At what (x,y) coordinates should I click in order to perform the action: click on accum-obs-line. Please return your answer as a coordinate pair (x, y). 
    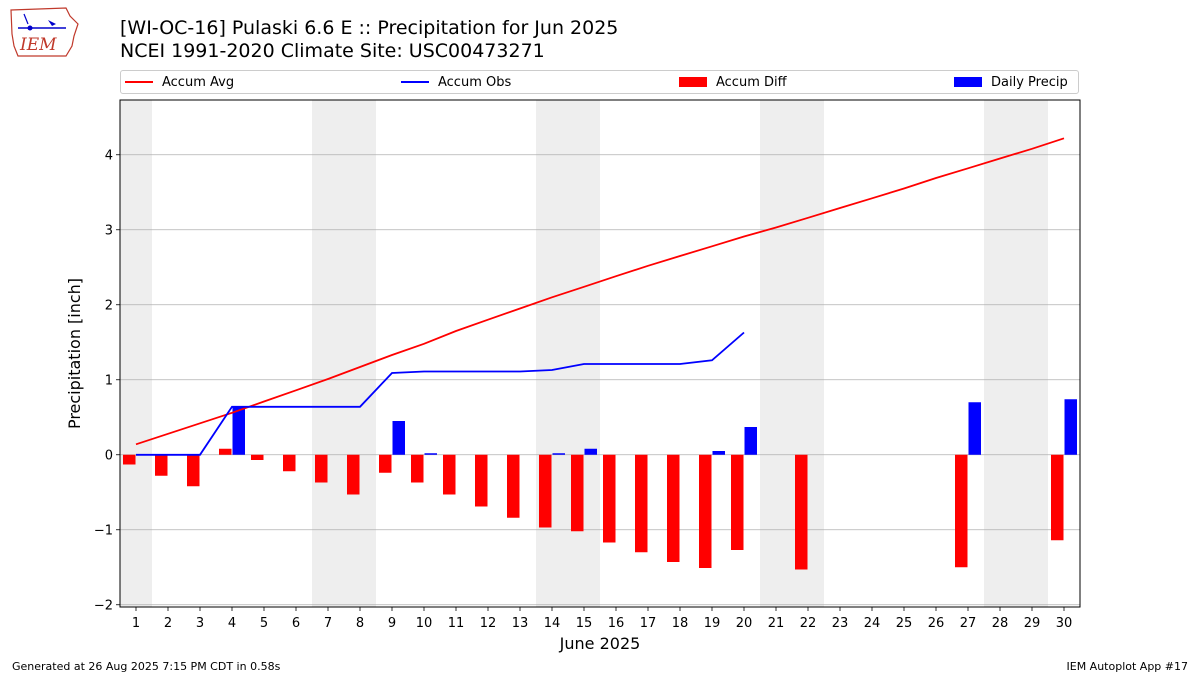
    Looking at the image, I should click on (440, 393).